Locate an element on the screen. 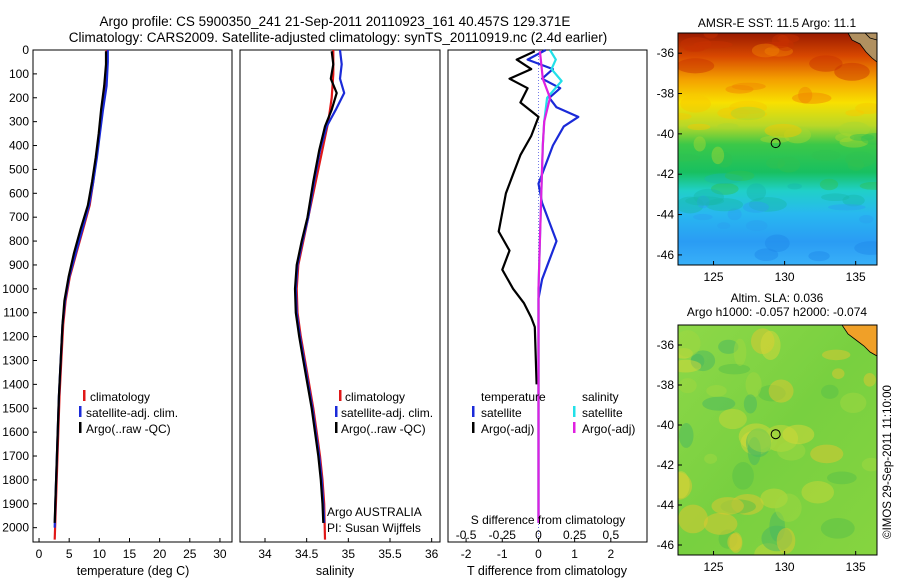 Image resolution: width=900 pixels, height=580 pixels. depth-tick-label: 400 is located at coordinates (19, 146).